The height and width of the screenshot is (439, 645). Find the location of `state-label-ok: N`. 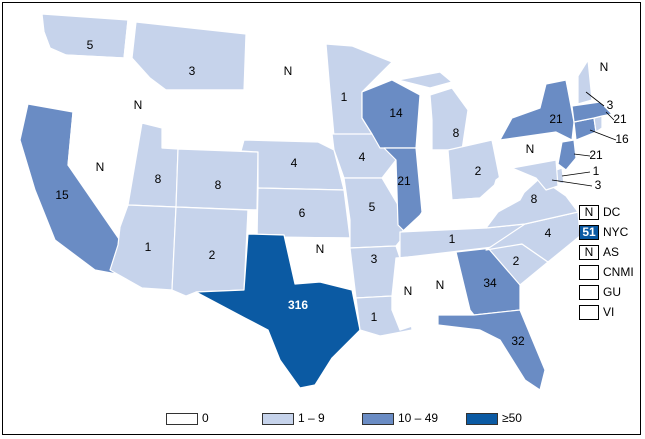

state-label-ok: N is located at coordinates (320, 249).